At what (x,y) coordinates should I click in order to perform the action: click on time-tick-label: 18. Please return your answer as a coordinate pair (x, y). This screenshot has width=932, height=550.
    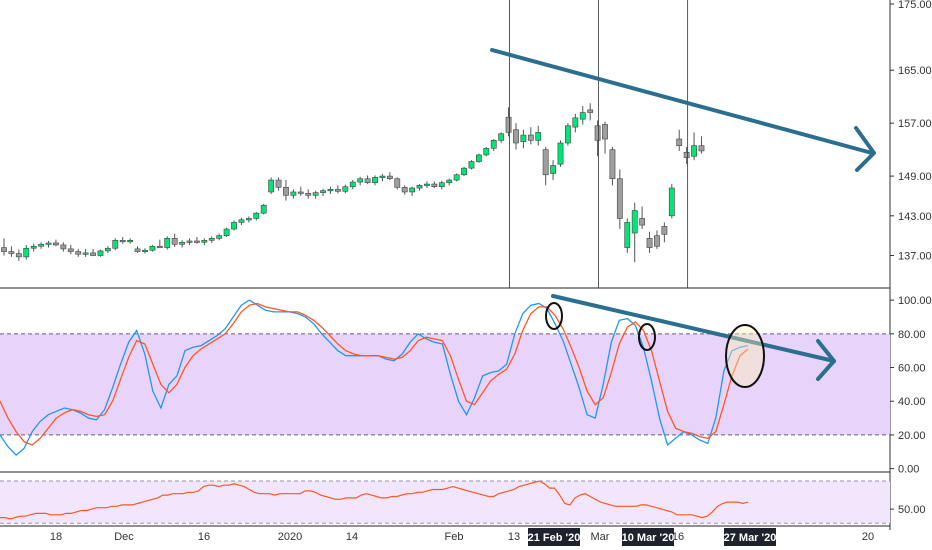
    Looking at the image, I should click on (56, 537).